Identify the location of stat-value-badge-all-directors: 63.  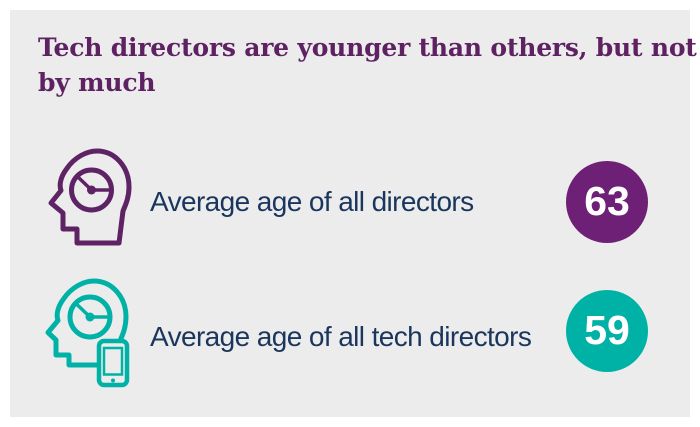
(607, 202).